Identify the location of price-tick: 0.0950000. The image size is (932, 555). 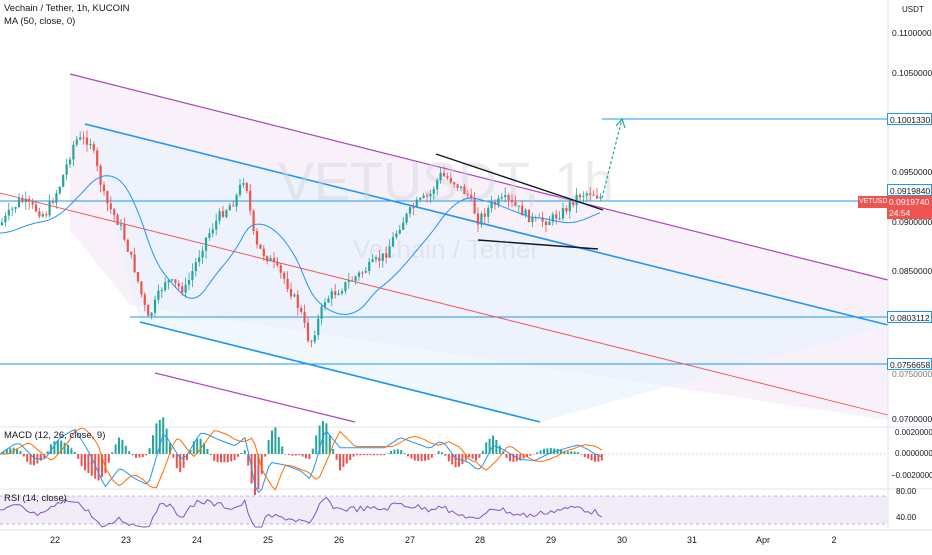
(912, 172).